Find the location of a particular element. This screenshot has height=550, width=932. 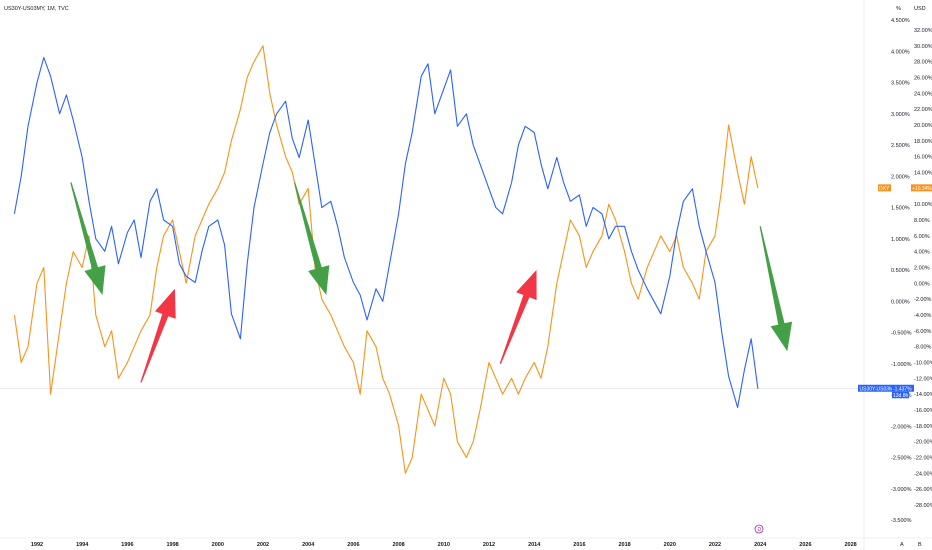

right-axis-tick-label: 32.00% is located at coordinates (923, 31).